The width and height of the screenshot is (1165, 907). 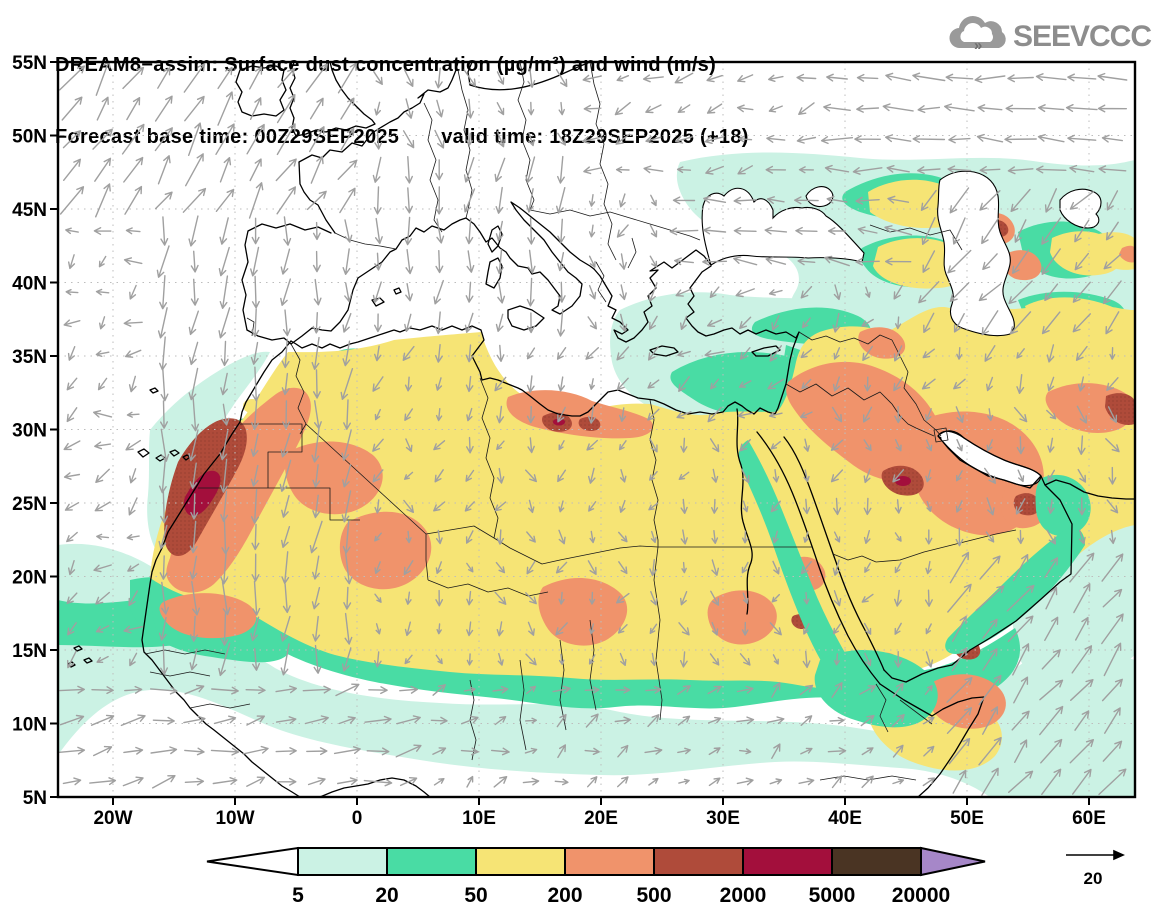 I want to click on latitude-axis: 55N 50N 45N 40N 35N 30N 25N 20N 15N 10N 5N, so click(x=35, y=431).